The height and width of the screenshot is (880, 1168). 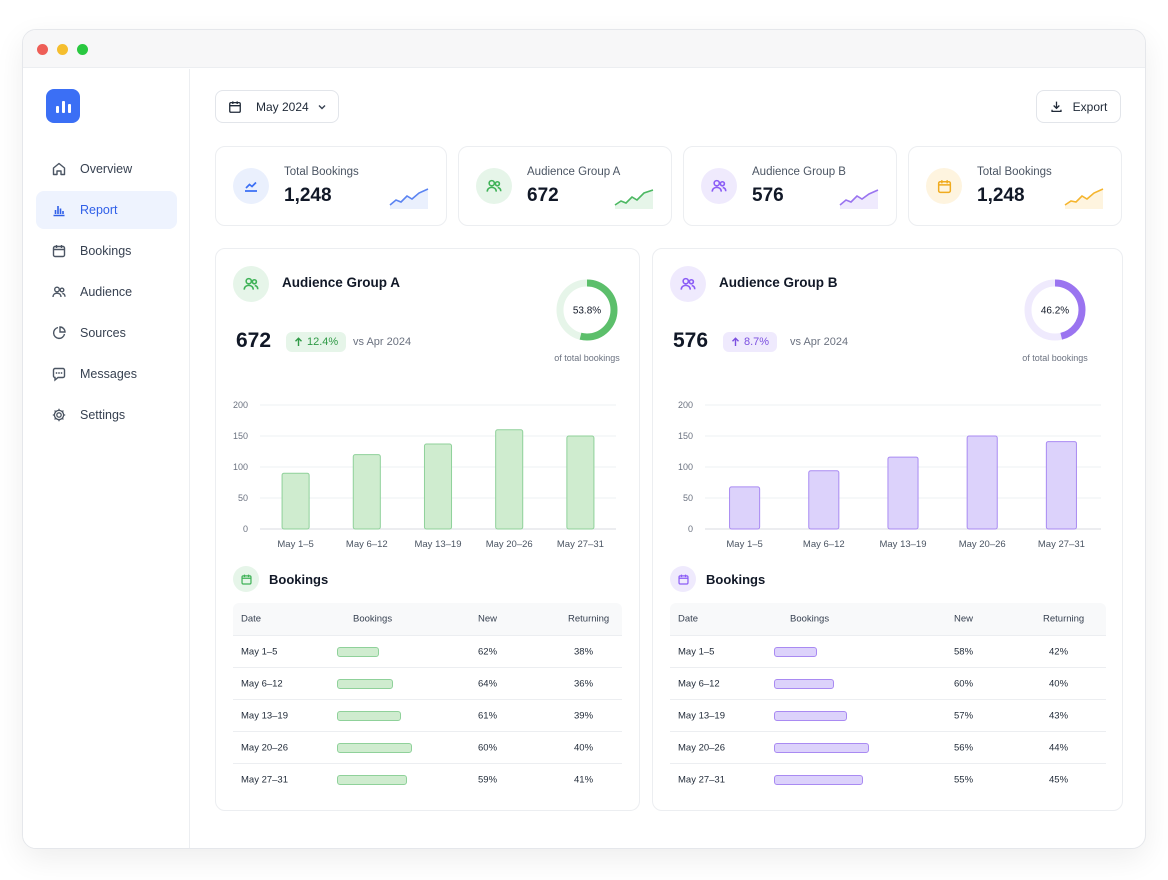 I want to click on sidebar-item-label: Messages, so click(x=108, y=374).